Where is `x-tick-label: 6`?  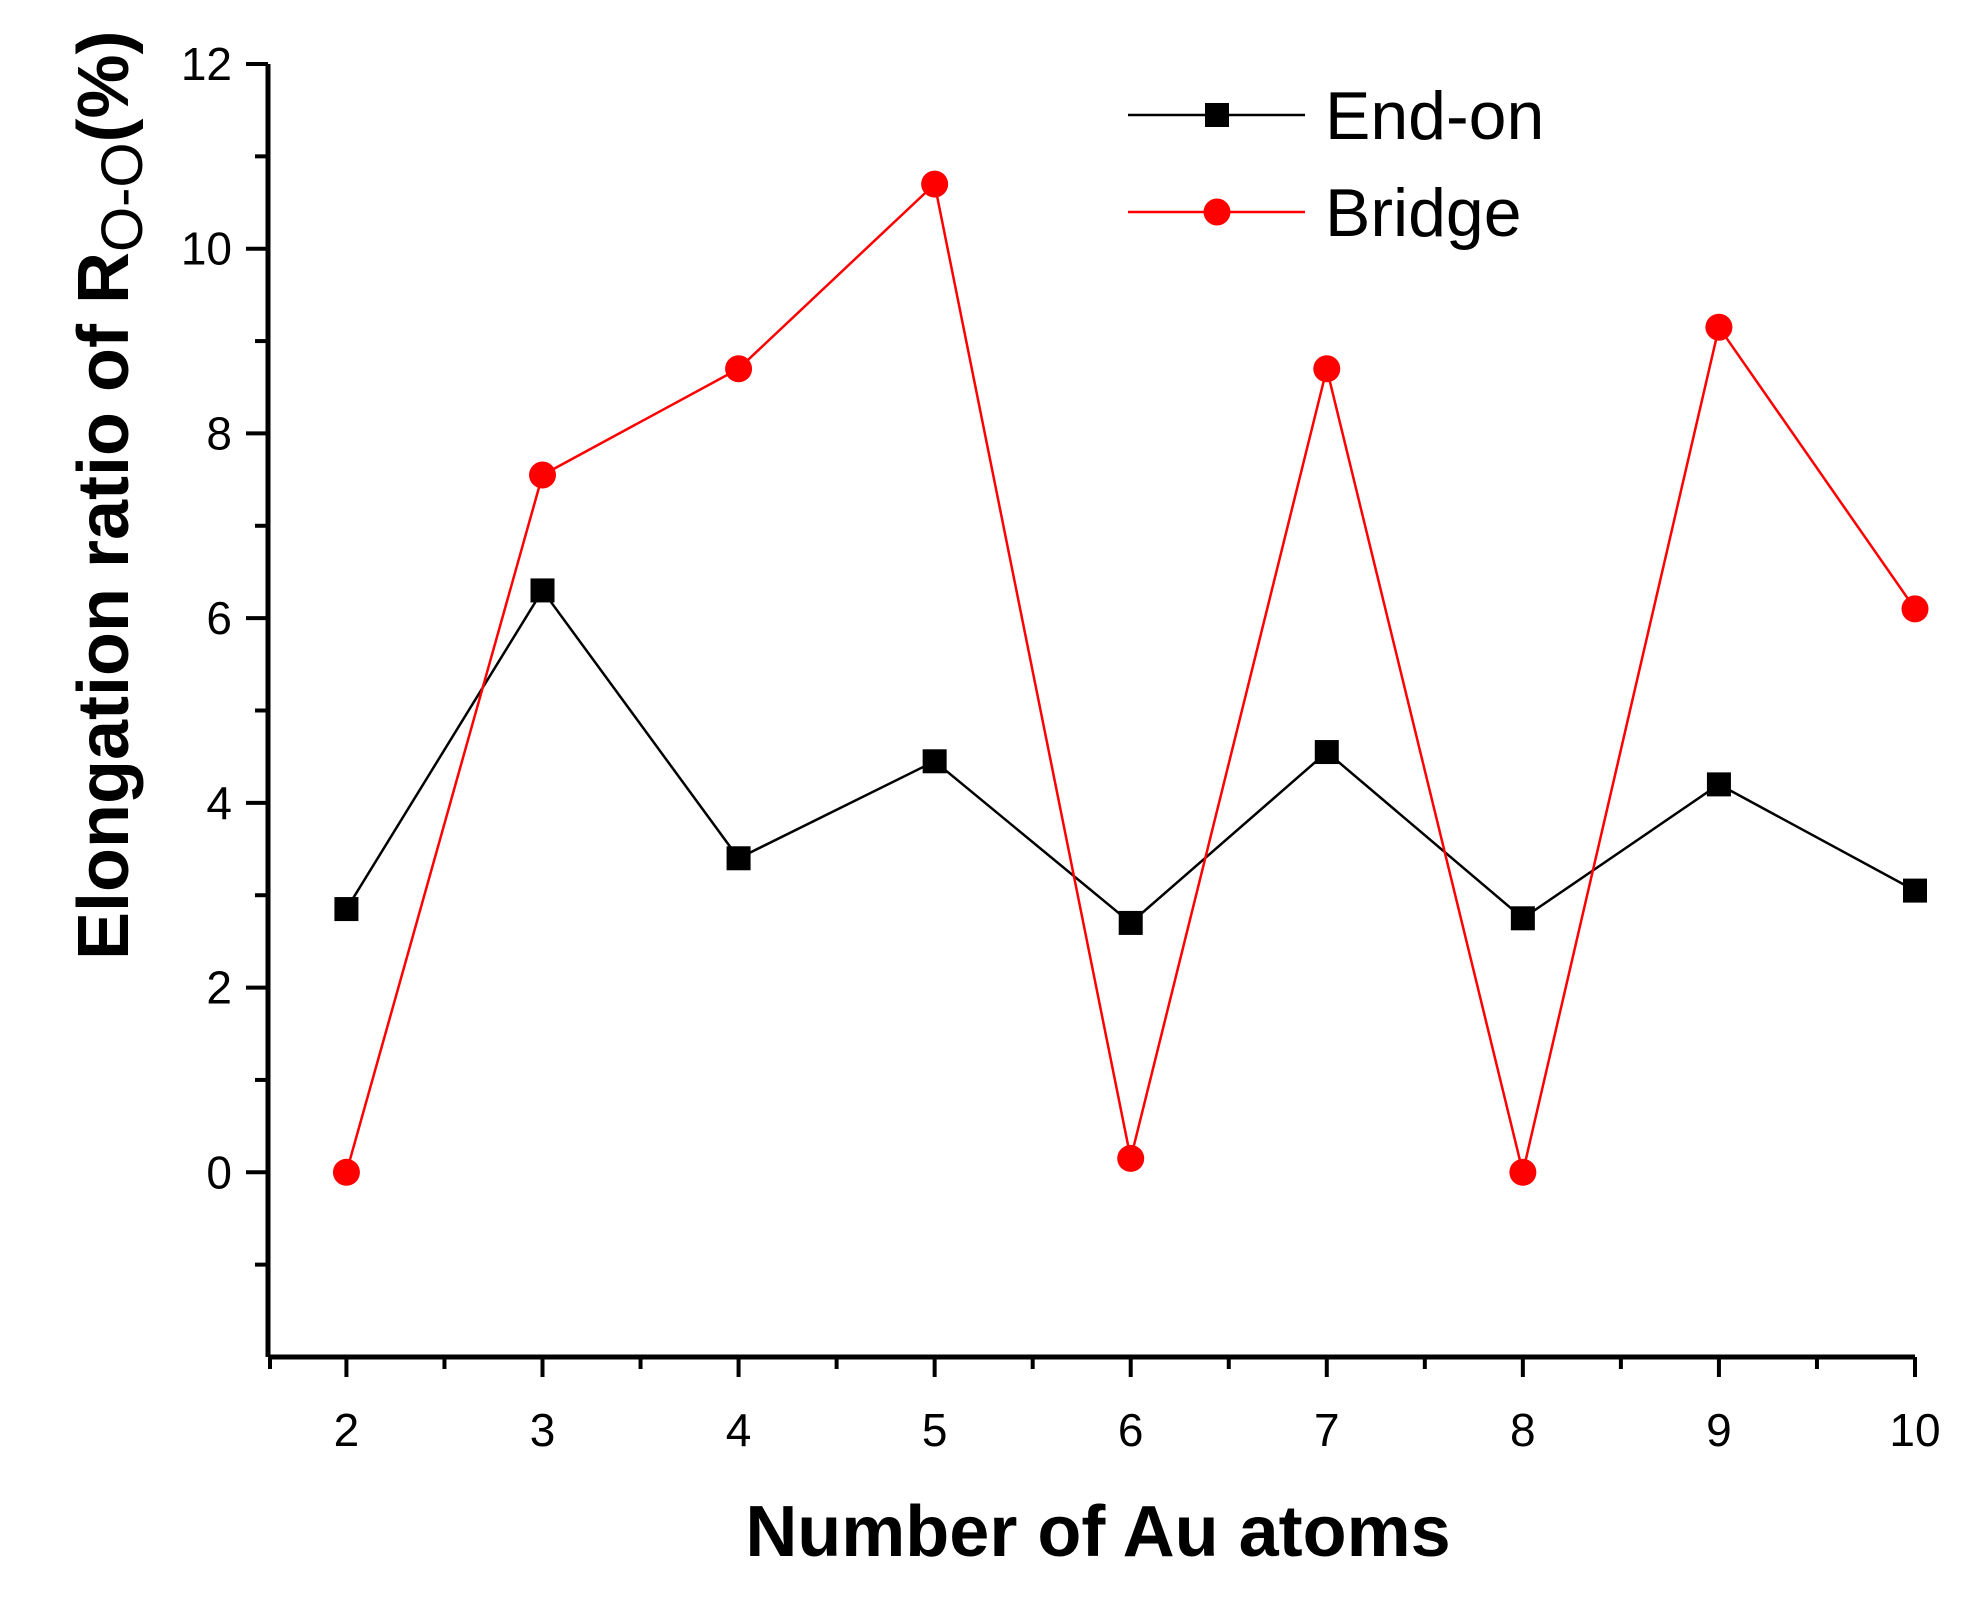
x-tick-label: 6 is located at coordinates (1131, 1430).